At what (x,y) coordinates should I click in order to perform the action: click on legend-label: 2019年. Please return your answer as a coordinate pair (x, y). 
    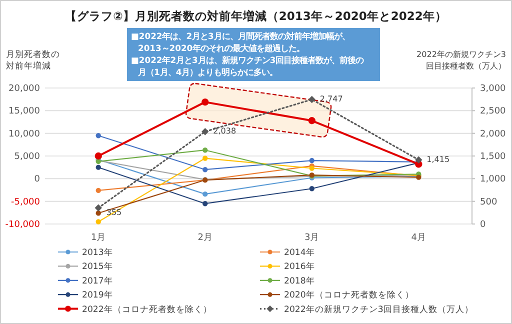
    Looking at the image, I should click on (97, 295).